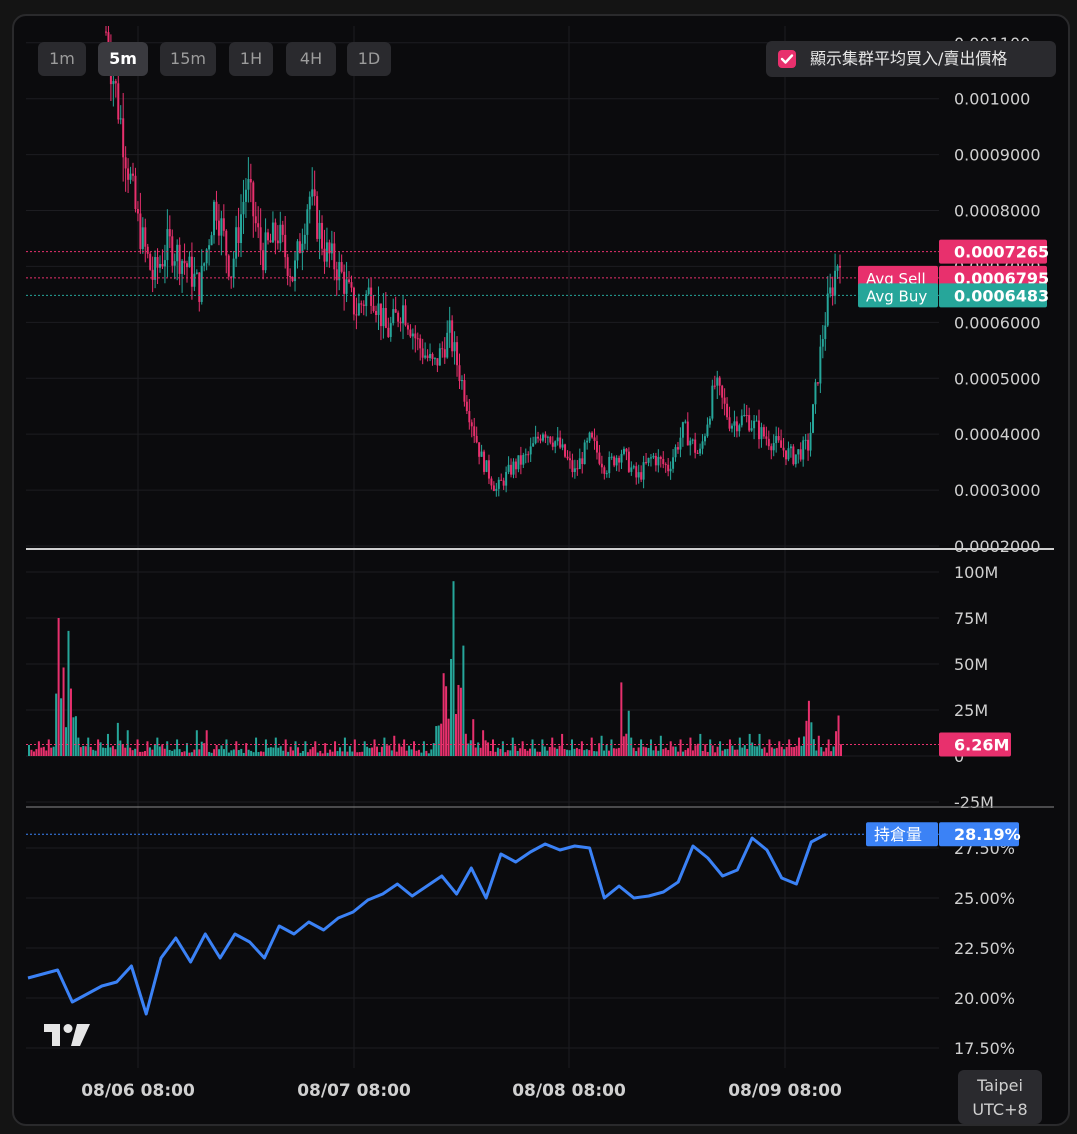 This screenshot has width=1077, height=1134. Describe the element at coordinates (911, 59) in the screenshot. I see `avg-price-toggle: 顯示集群平均買入/賣出價格` at that location.